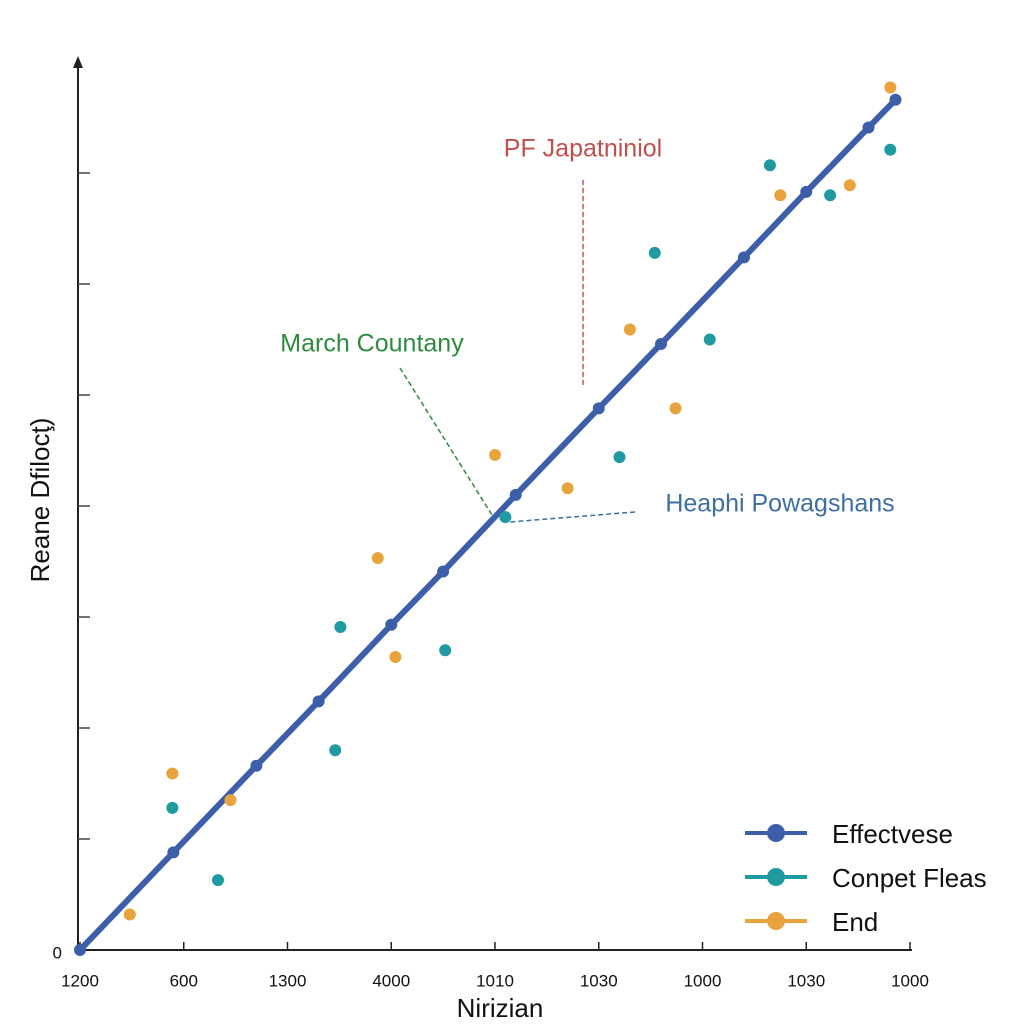 The height and width of the screenshot is (1024, 1024). What do you see at coordinates (500, 1008) in the screenshot?
I see `x-axis-title: Nirizian` at bounding box center [500, 1008].